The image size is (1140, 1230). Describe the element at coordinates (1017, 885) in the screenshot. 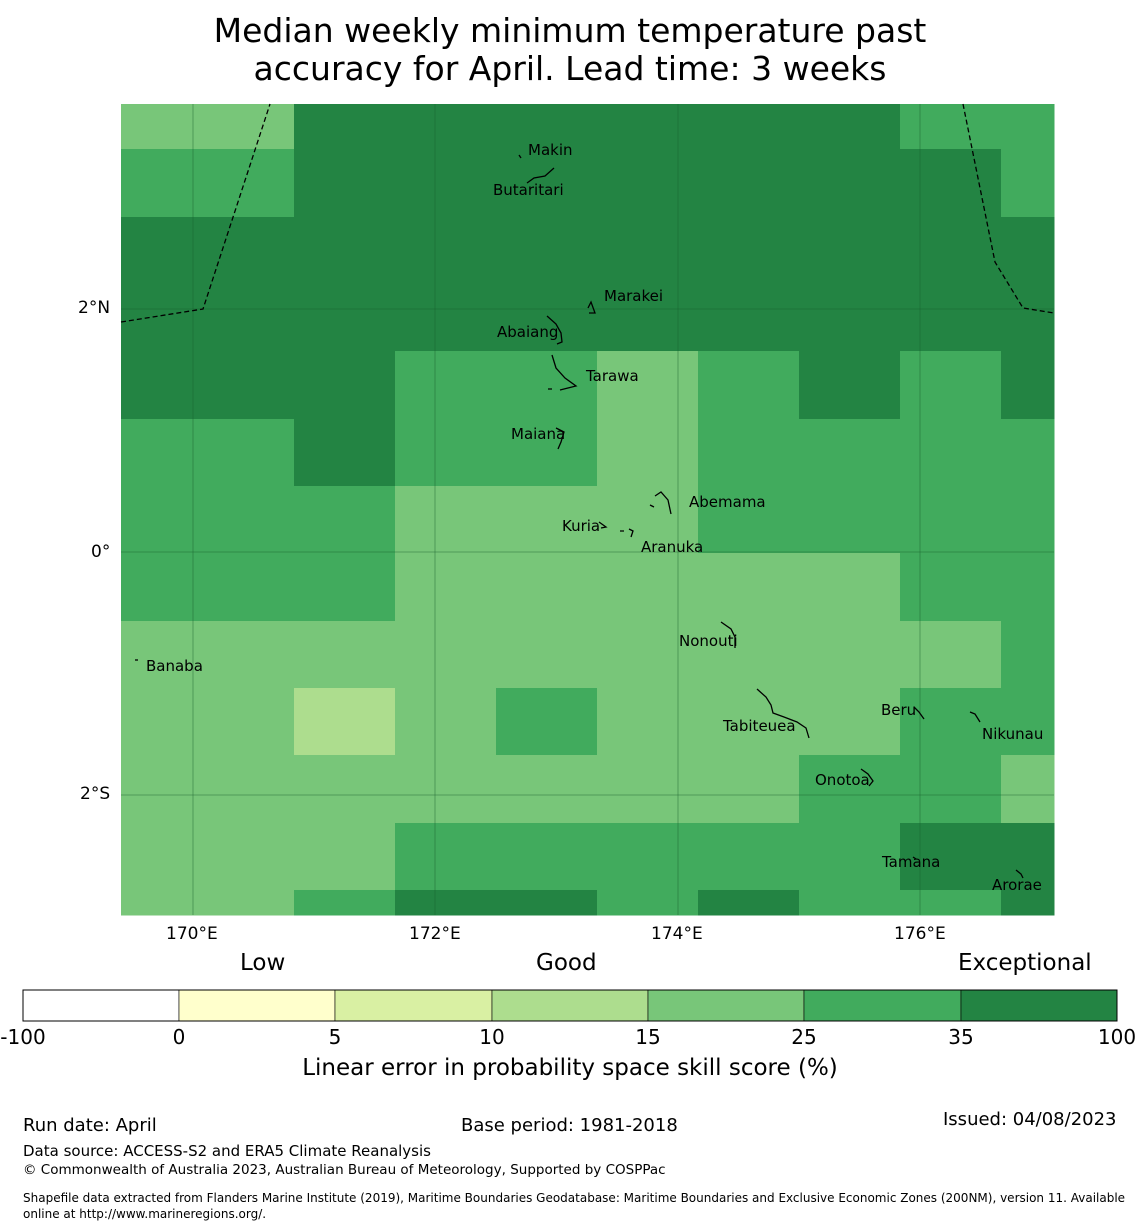

I see `island-label-arorae: Arorae` at that location.